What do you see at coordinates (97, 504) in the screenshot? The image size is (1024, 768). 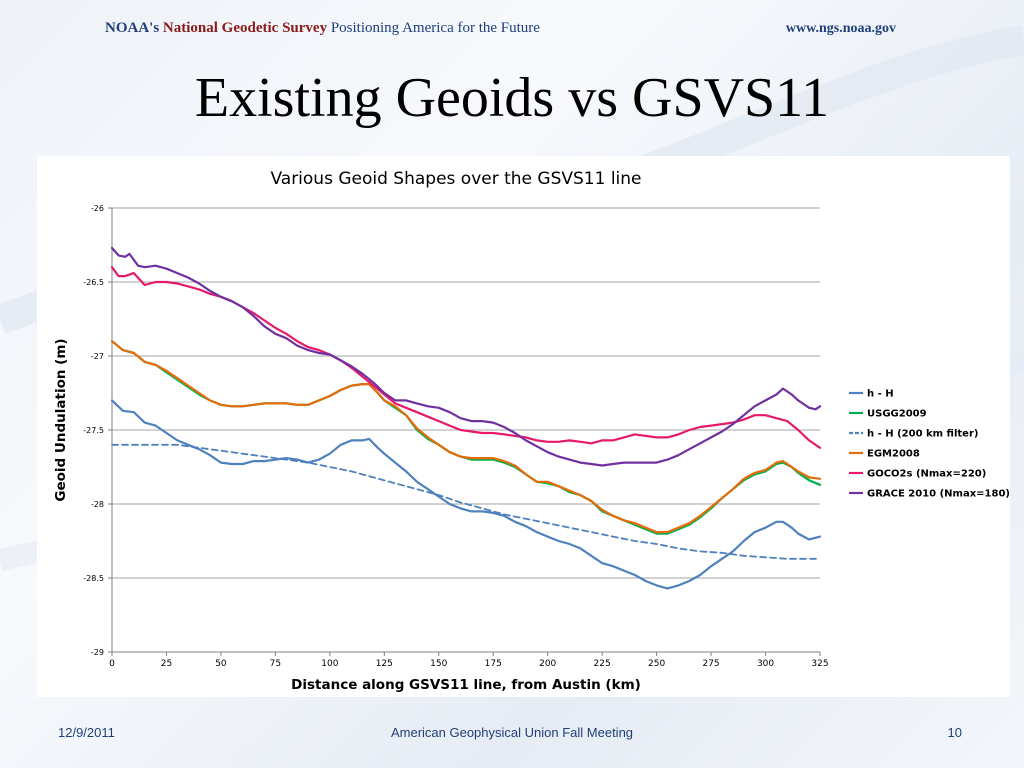 I see `y-tick-label: -28` at bounding box center [97, 504].